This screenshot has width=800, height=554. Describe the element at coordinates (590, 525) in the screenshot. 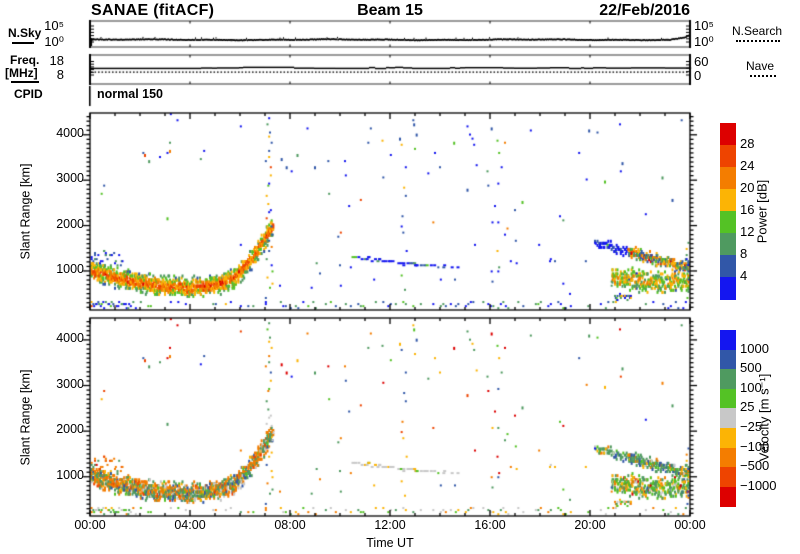

I see `x-tick-label: 20:00` at that location.